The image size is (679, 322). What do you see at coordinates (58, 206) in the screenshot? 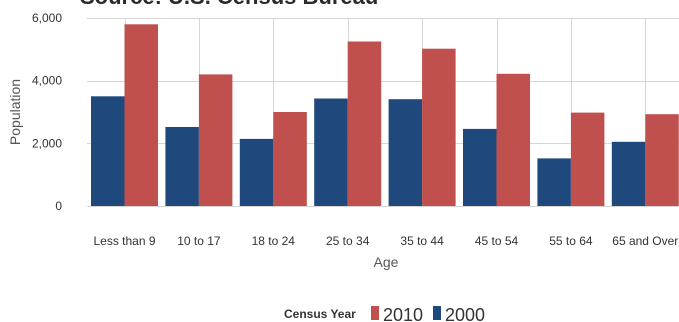
I see `y-tick-label: 0` at bounding box center [58, 206].